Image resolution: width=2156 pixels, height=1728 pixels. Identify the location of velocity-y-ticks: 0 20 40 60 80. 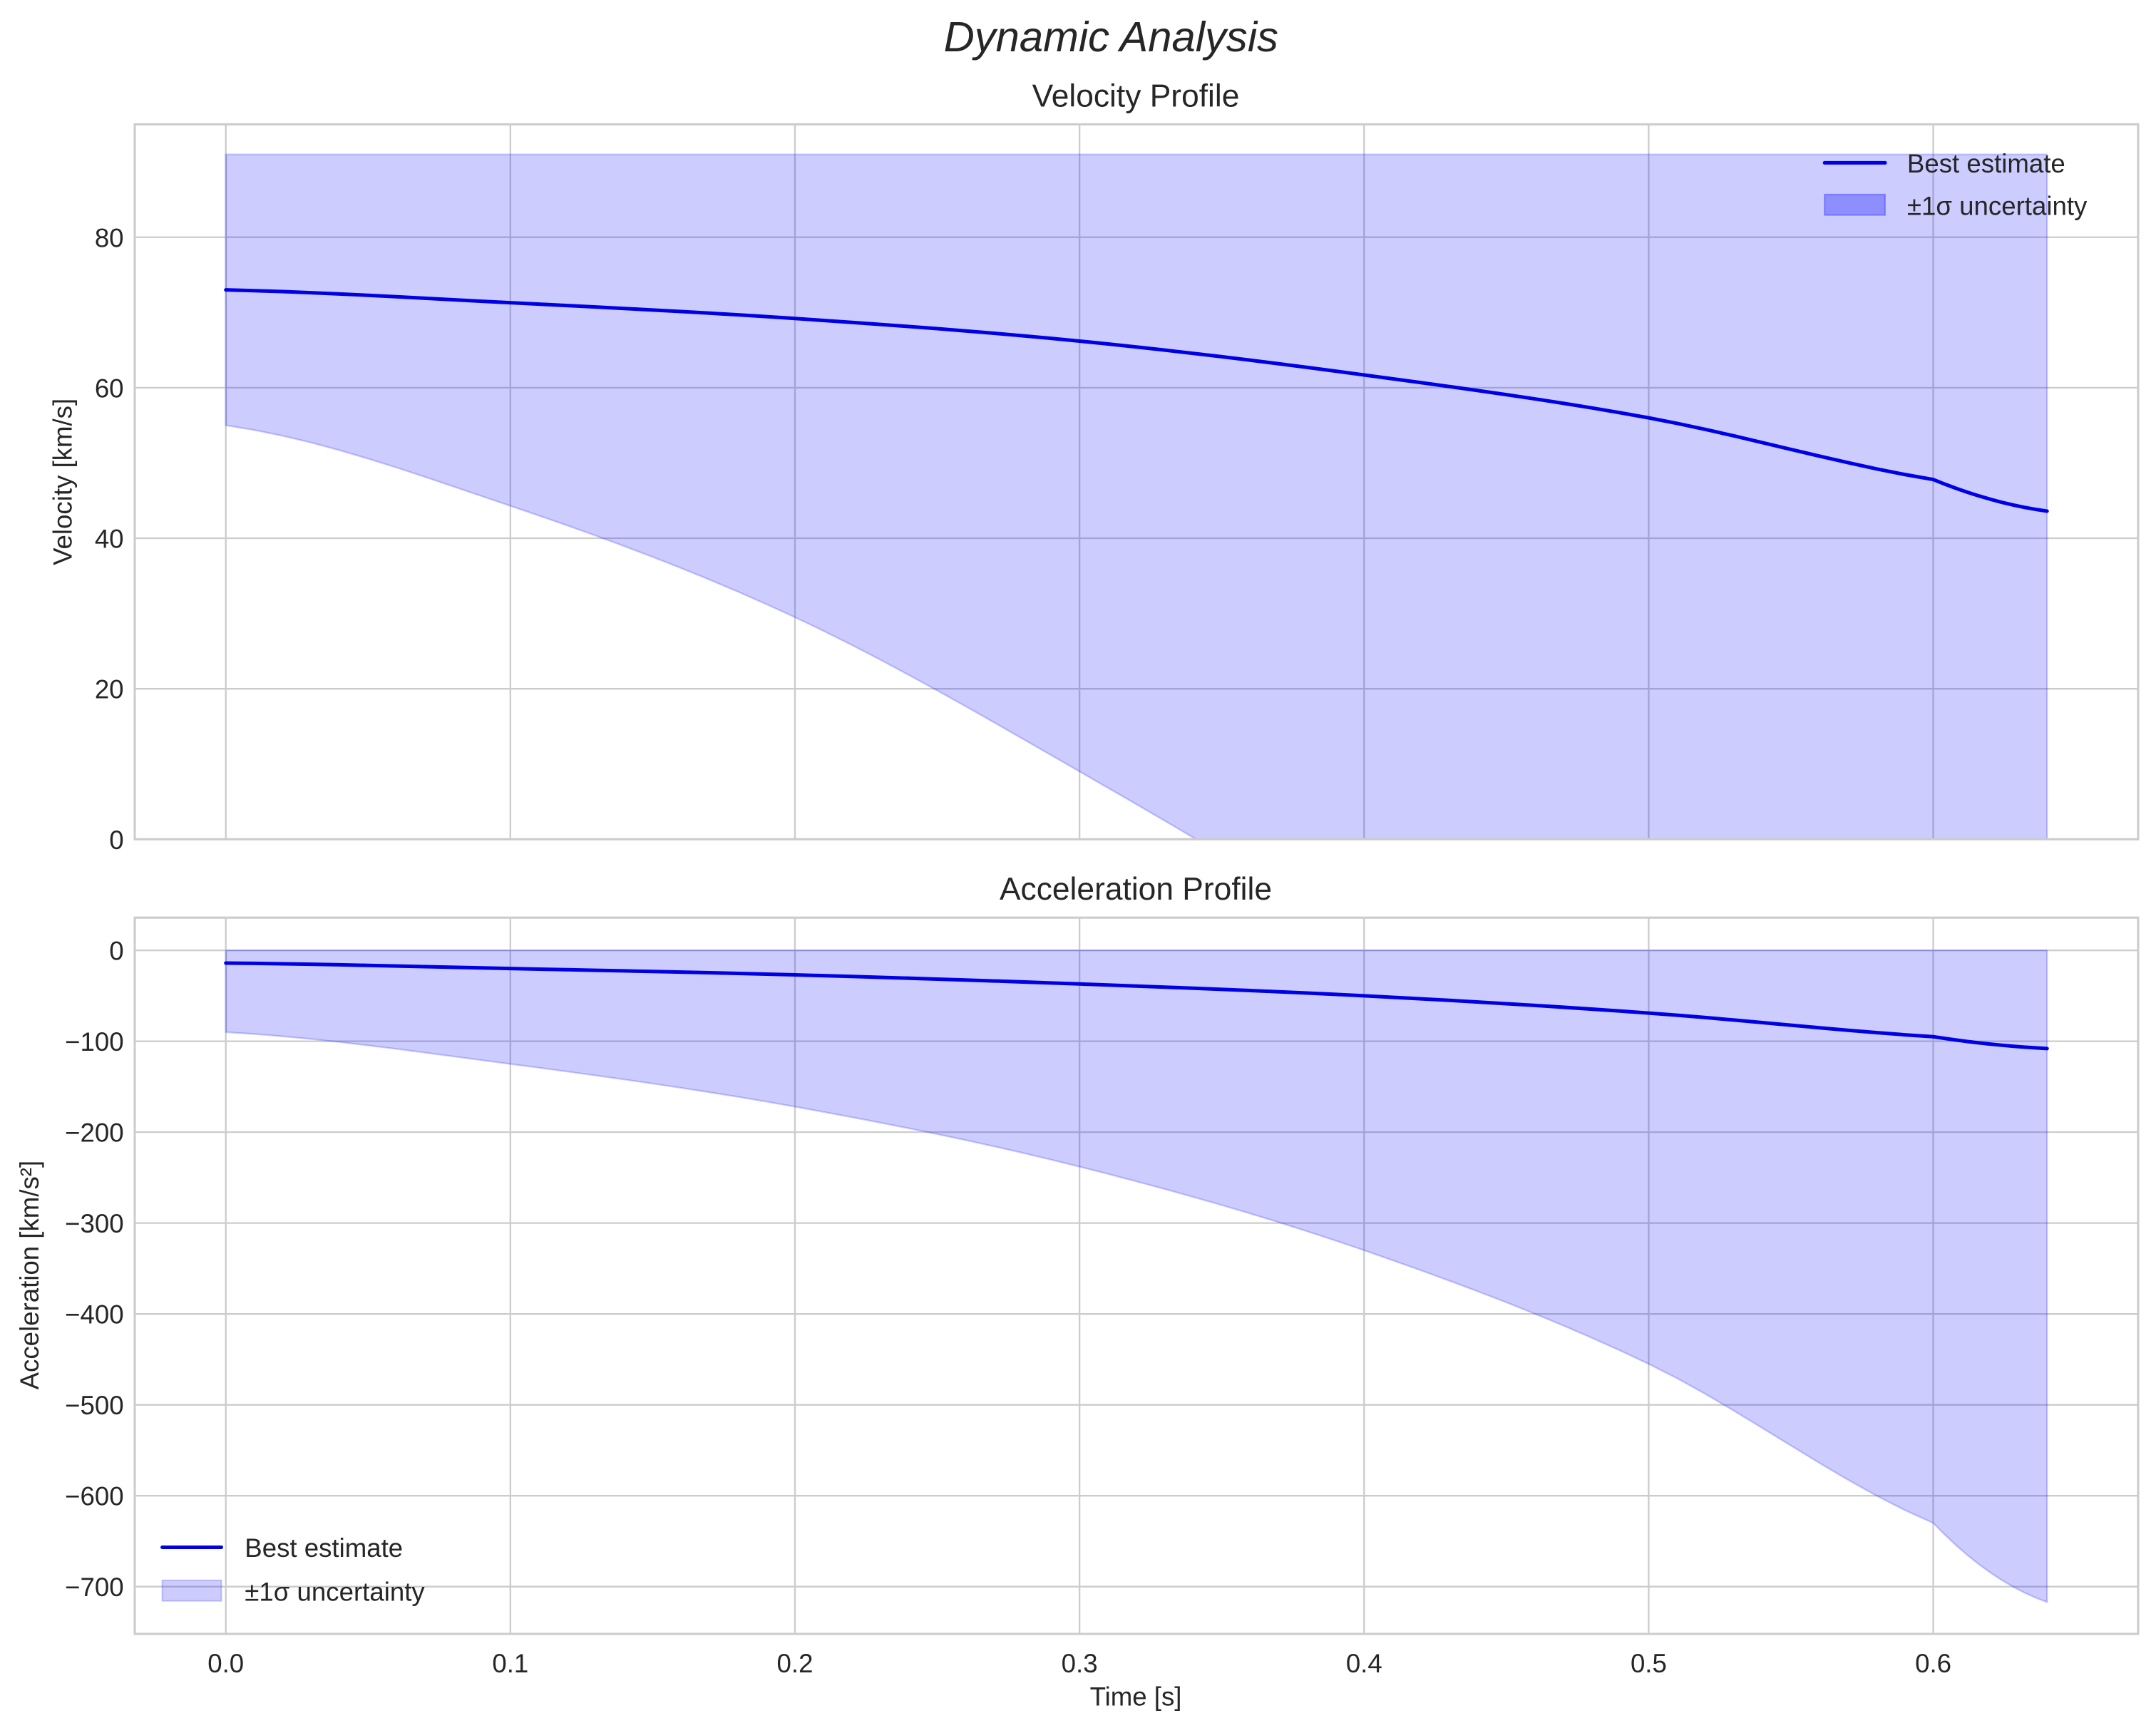
(109, 539).